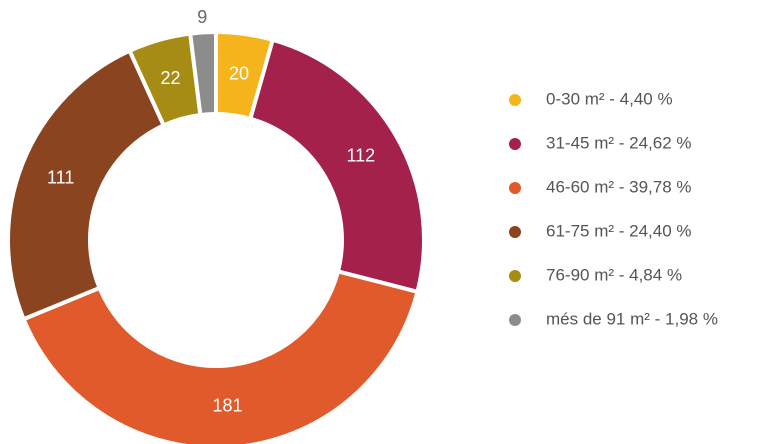  What do you see at coordinates (619, 142) in the screenshot?
I see `legend-label: 31-45 m² - 24,62 %` at bounding box center [619, 142].